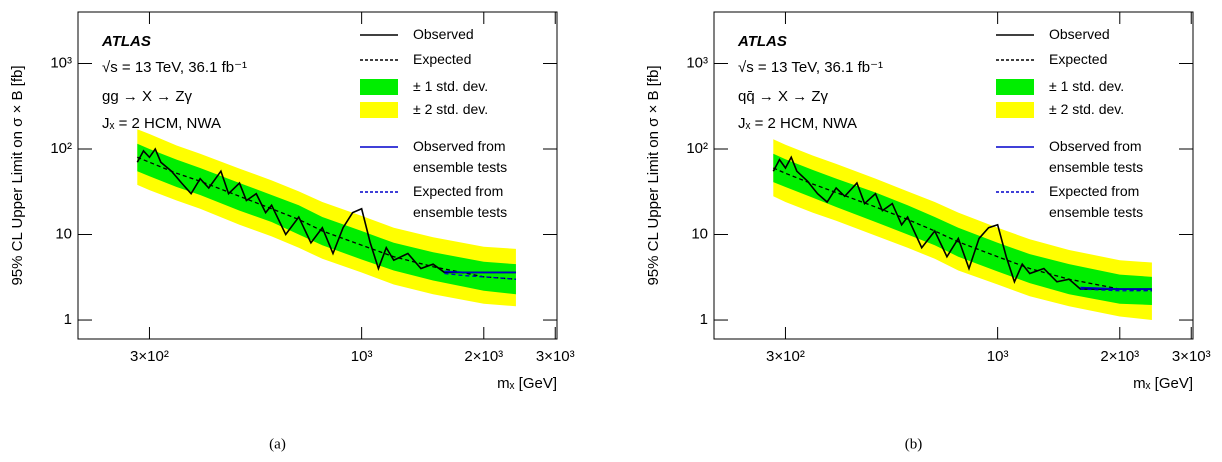  Describe the element at coordinates (783, 96) in the screenshot. I see `annotation: qq̄ → X → Zγ` at that location.